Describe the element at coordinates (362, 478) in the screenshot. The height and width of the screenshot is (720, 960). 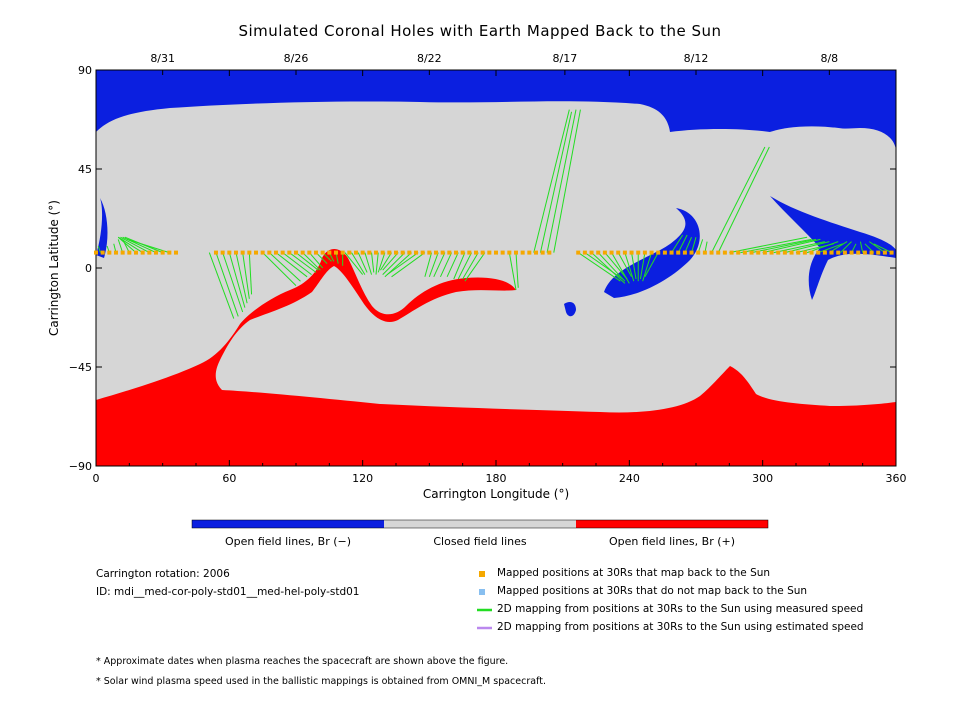
I see `x-tick-label: 120` at that location.